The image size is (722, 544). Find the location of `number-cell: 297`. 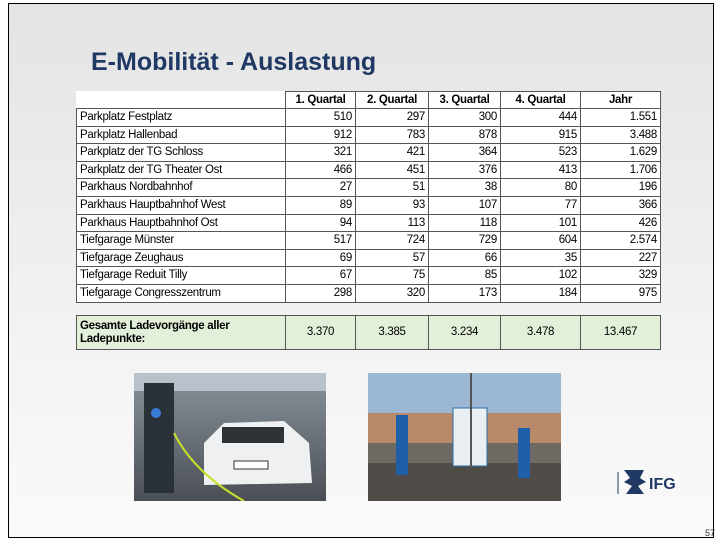

number-cell: 297 is located at coordinates (392, 118).